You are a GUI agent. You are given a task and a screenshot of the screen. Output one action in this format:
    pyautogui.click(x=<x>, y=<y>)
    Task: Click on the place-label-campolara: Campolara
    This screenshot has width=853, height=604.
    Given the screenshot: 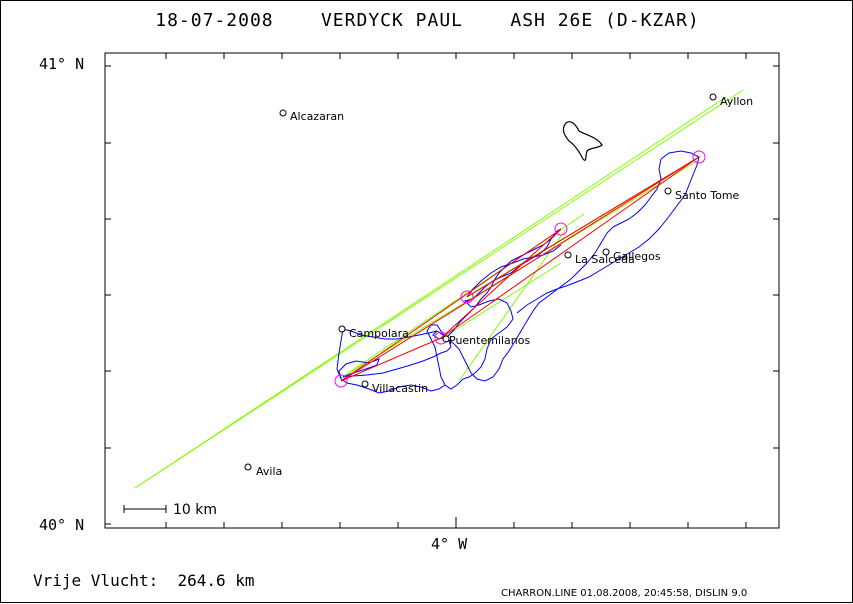 What is the action you would take?
    pyautogui.click(x=379, y=333)
    